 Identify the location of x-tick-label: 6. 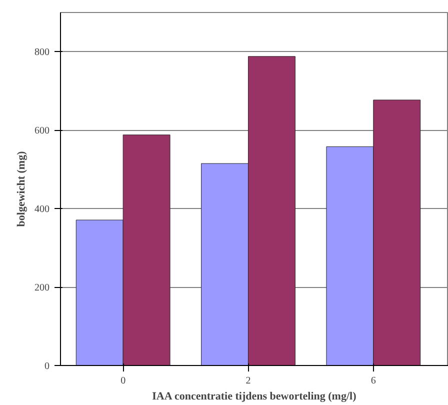
(373, 381).